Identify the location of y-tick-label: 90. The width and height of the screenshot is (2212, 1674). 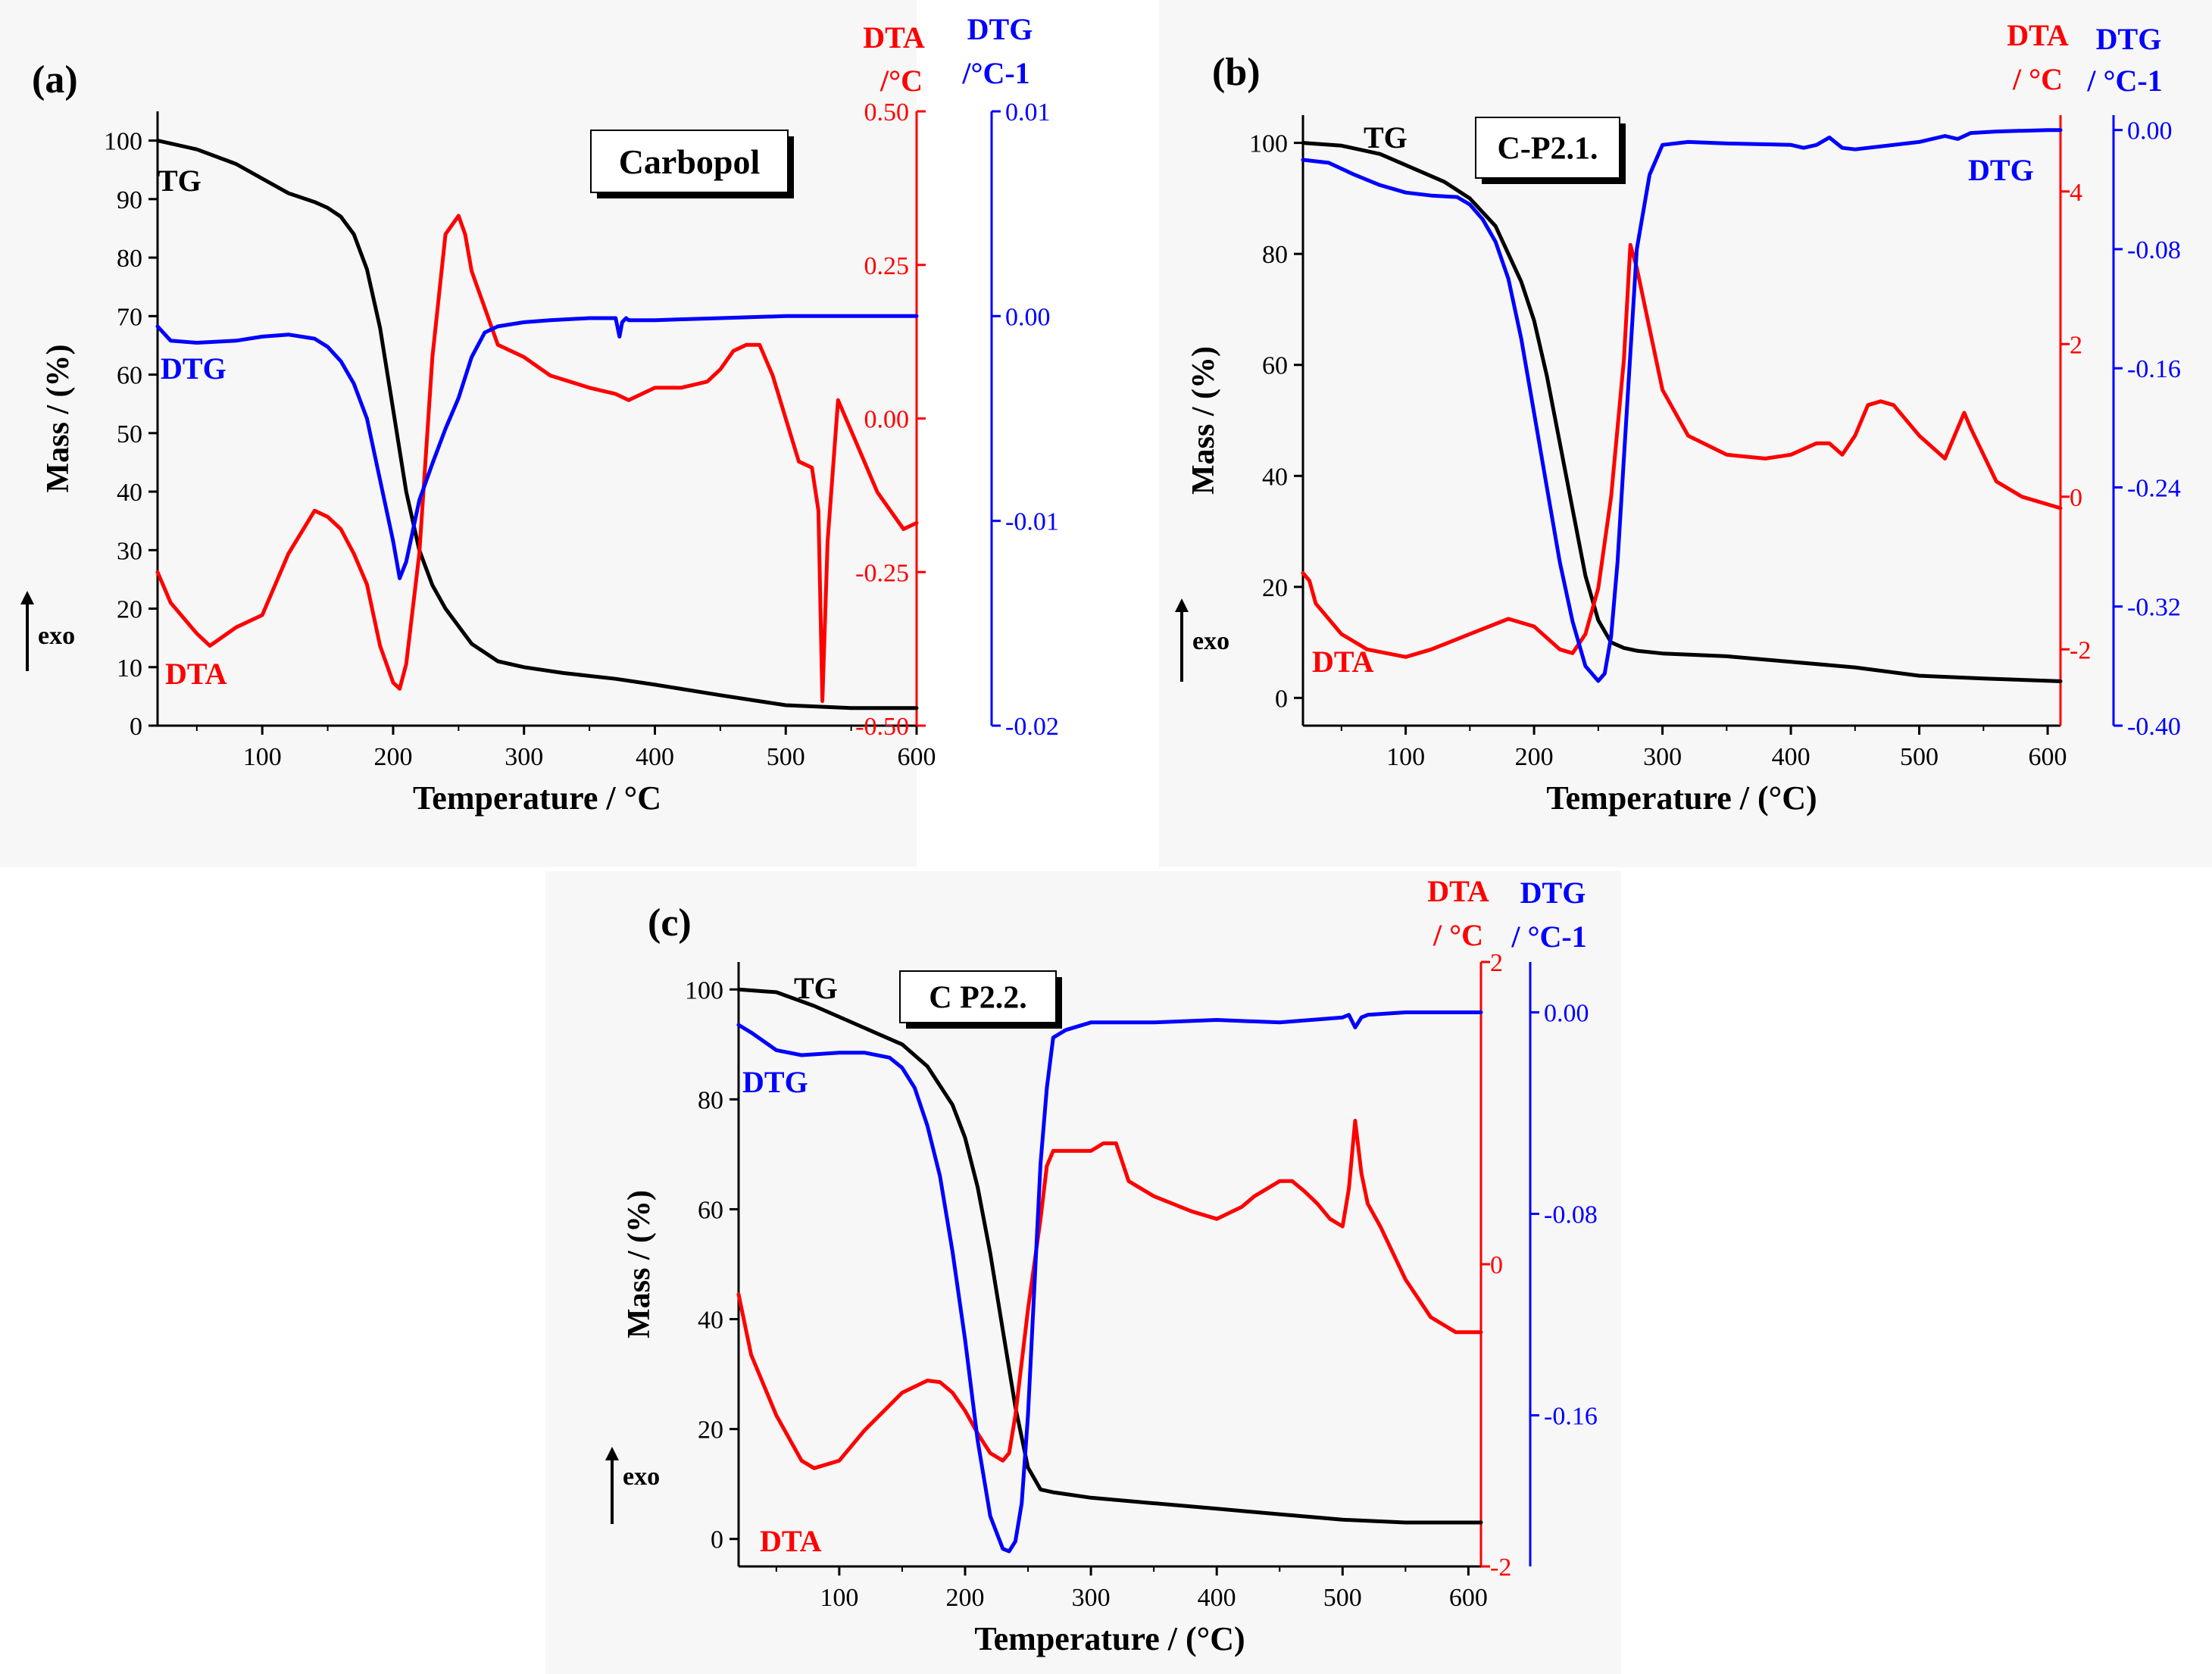
(129, 200).